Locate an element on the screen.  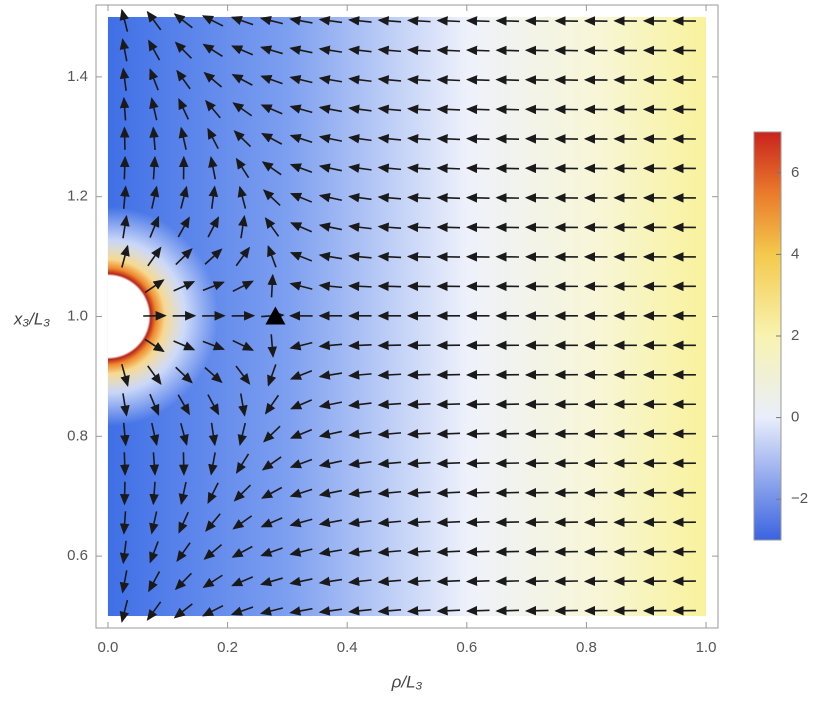
y-tick-label: 1.0 is located at coordinates (77, 315).